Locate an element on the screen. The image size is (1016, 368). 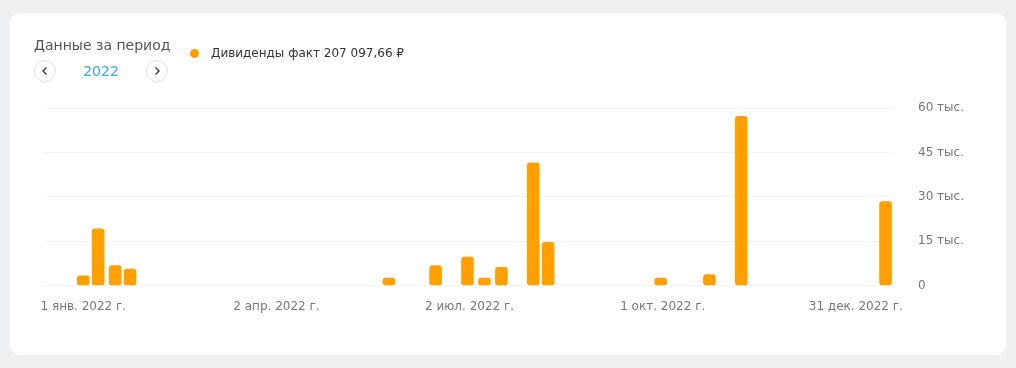
x-tick-label: 1 окт. 2022 г. is located at coordinates (663, 305).